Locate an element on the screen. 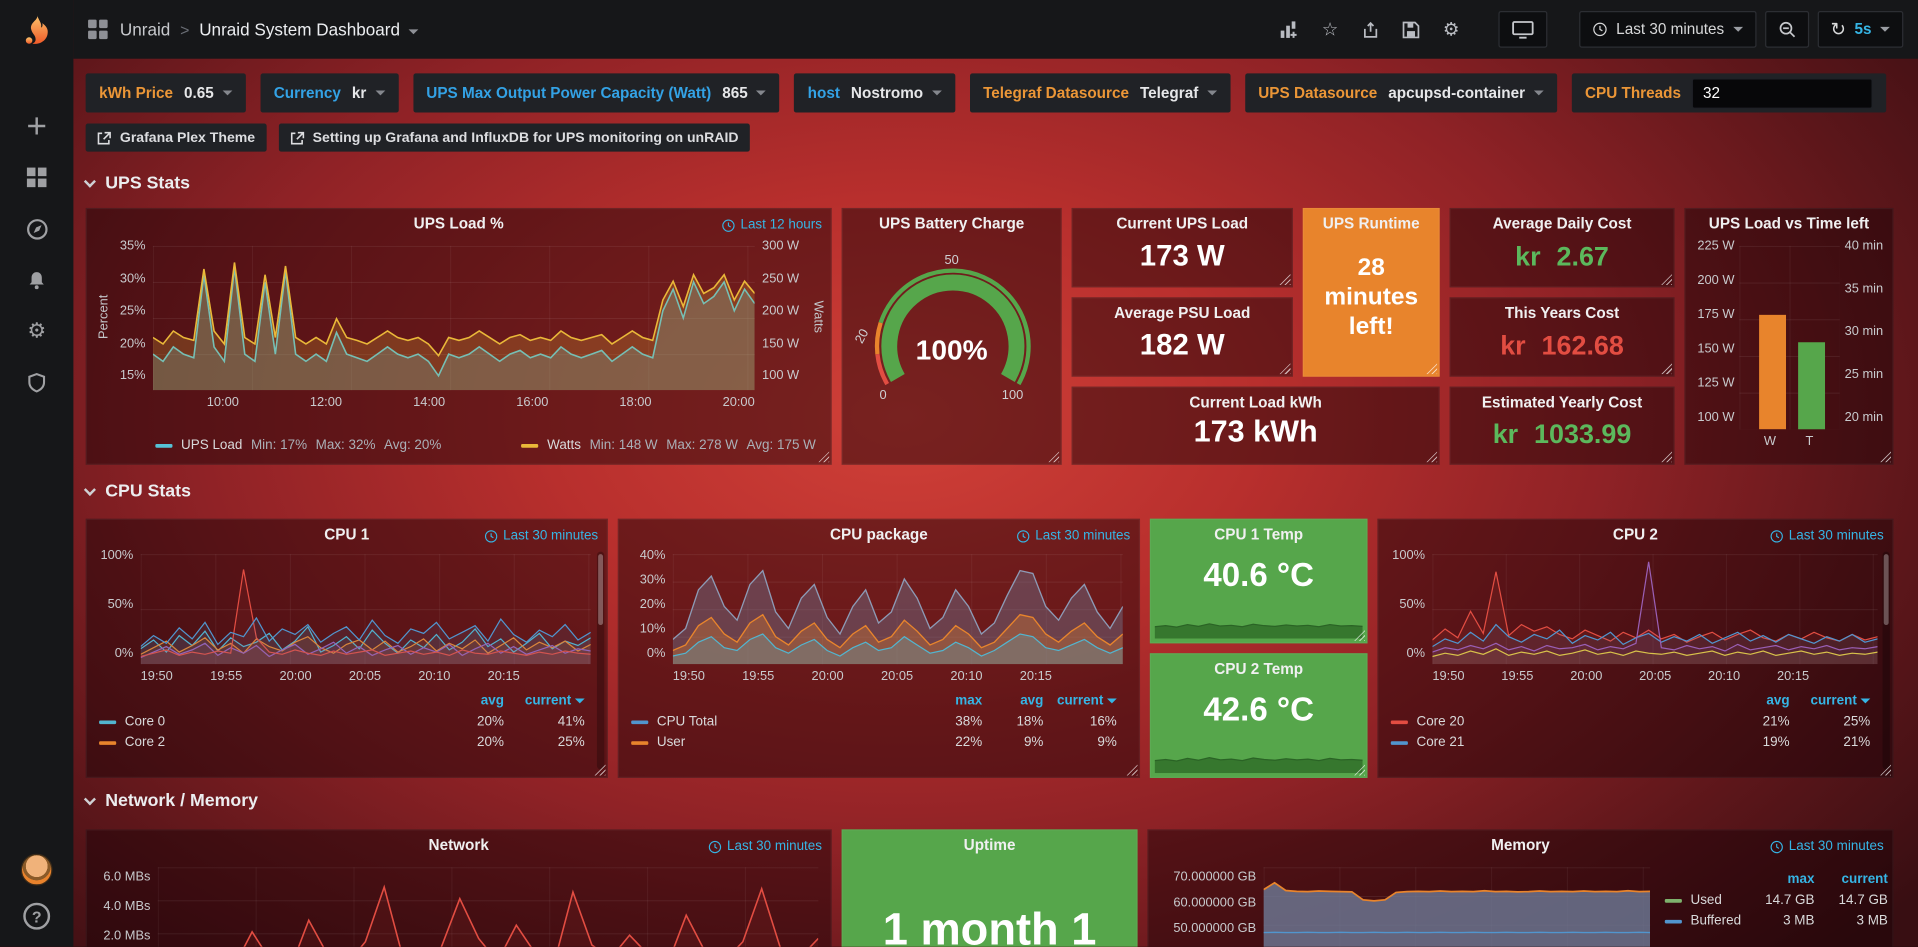  alerting-bell-icon is located at coordinates (37, 280).